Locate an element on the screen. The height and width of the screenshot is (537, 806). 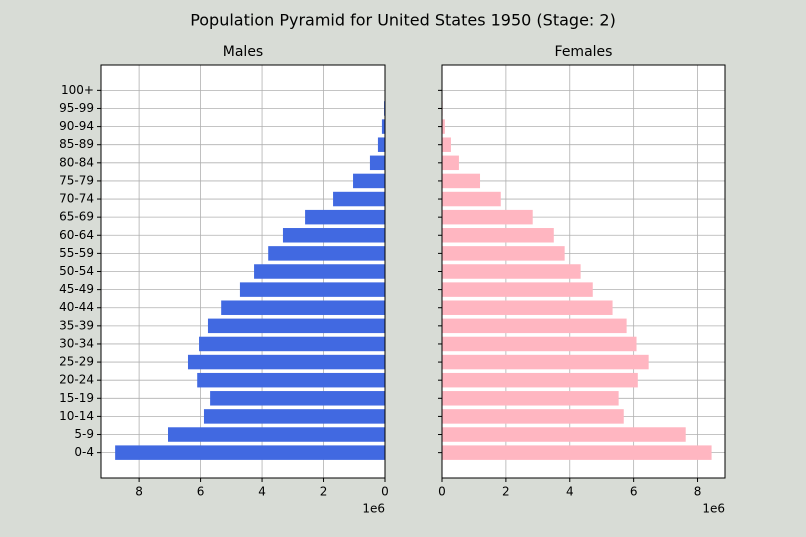
y-tick-label: 40-44 is located at coordinates (76, 307).